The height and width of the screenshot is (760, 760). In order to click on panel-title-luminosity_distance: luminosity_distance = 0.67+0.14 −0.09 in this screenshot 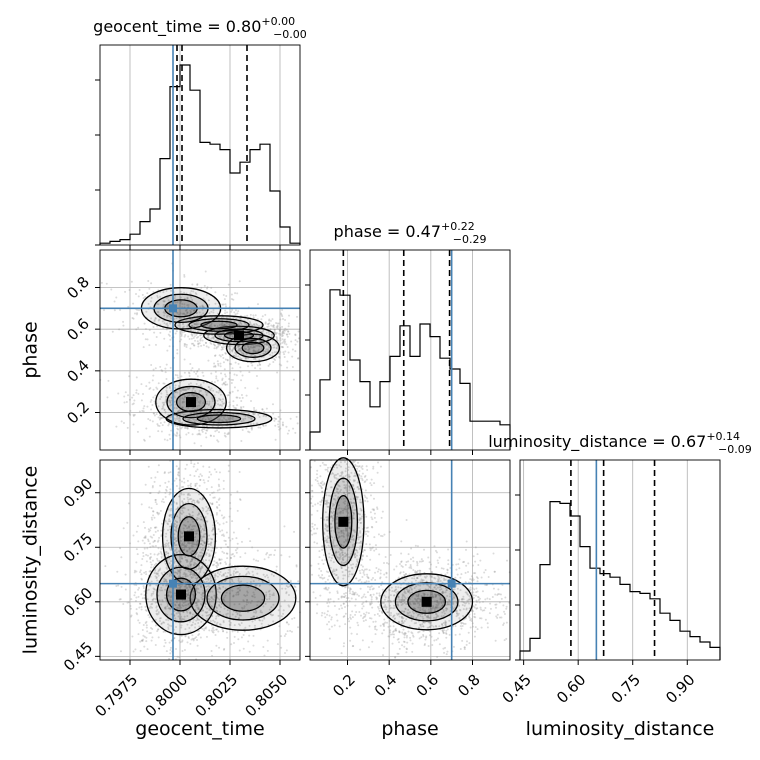, I will do `click(620, 443)`.